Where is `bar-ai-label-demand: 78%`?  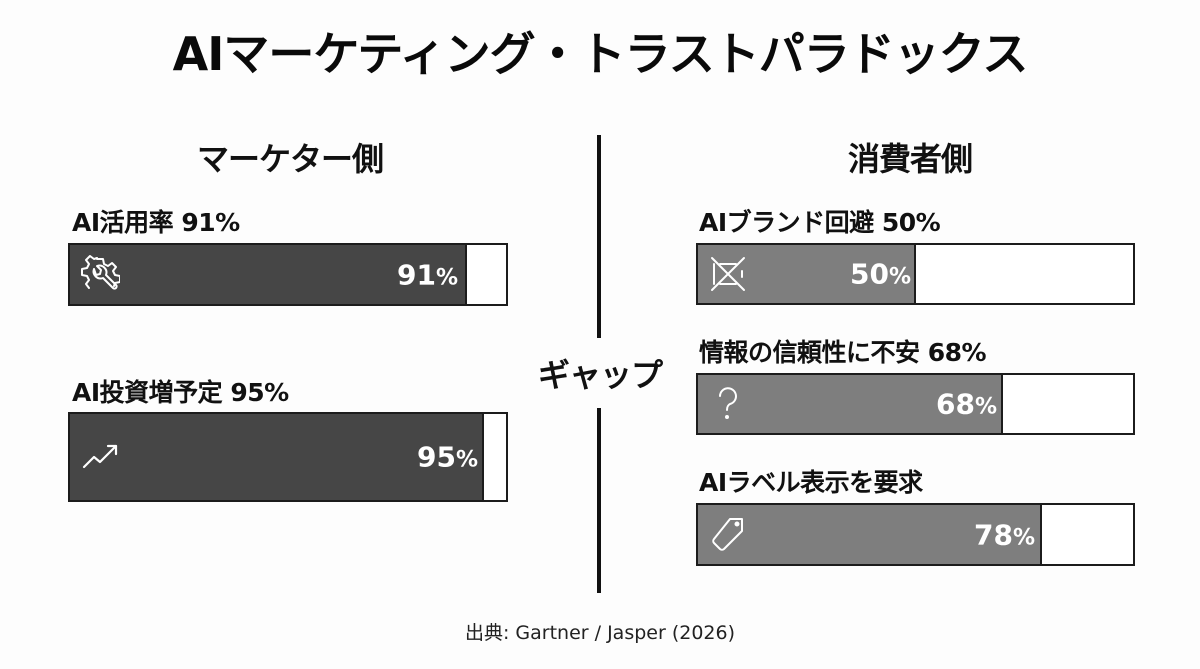 bar-ai-label-demand: 78% is located at coordinates (915, 534).